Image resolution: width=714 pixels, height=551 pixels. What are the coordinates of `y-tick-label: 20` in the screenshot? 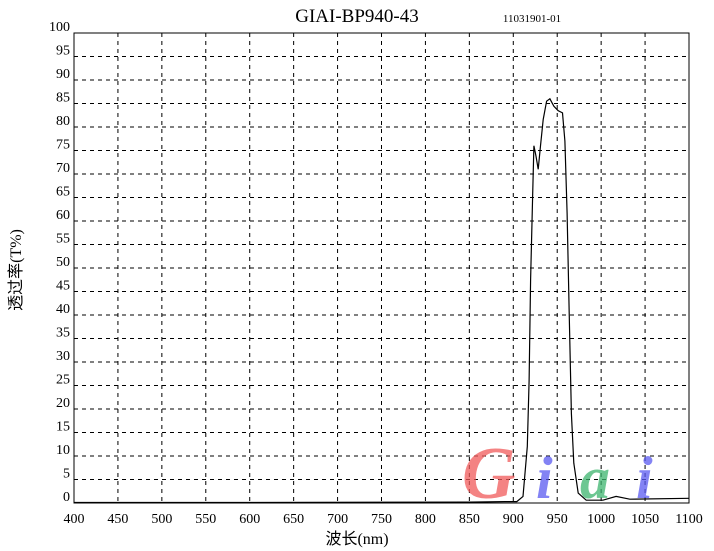 It's located at (63, 403).